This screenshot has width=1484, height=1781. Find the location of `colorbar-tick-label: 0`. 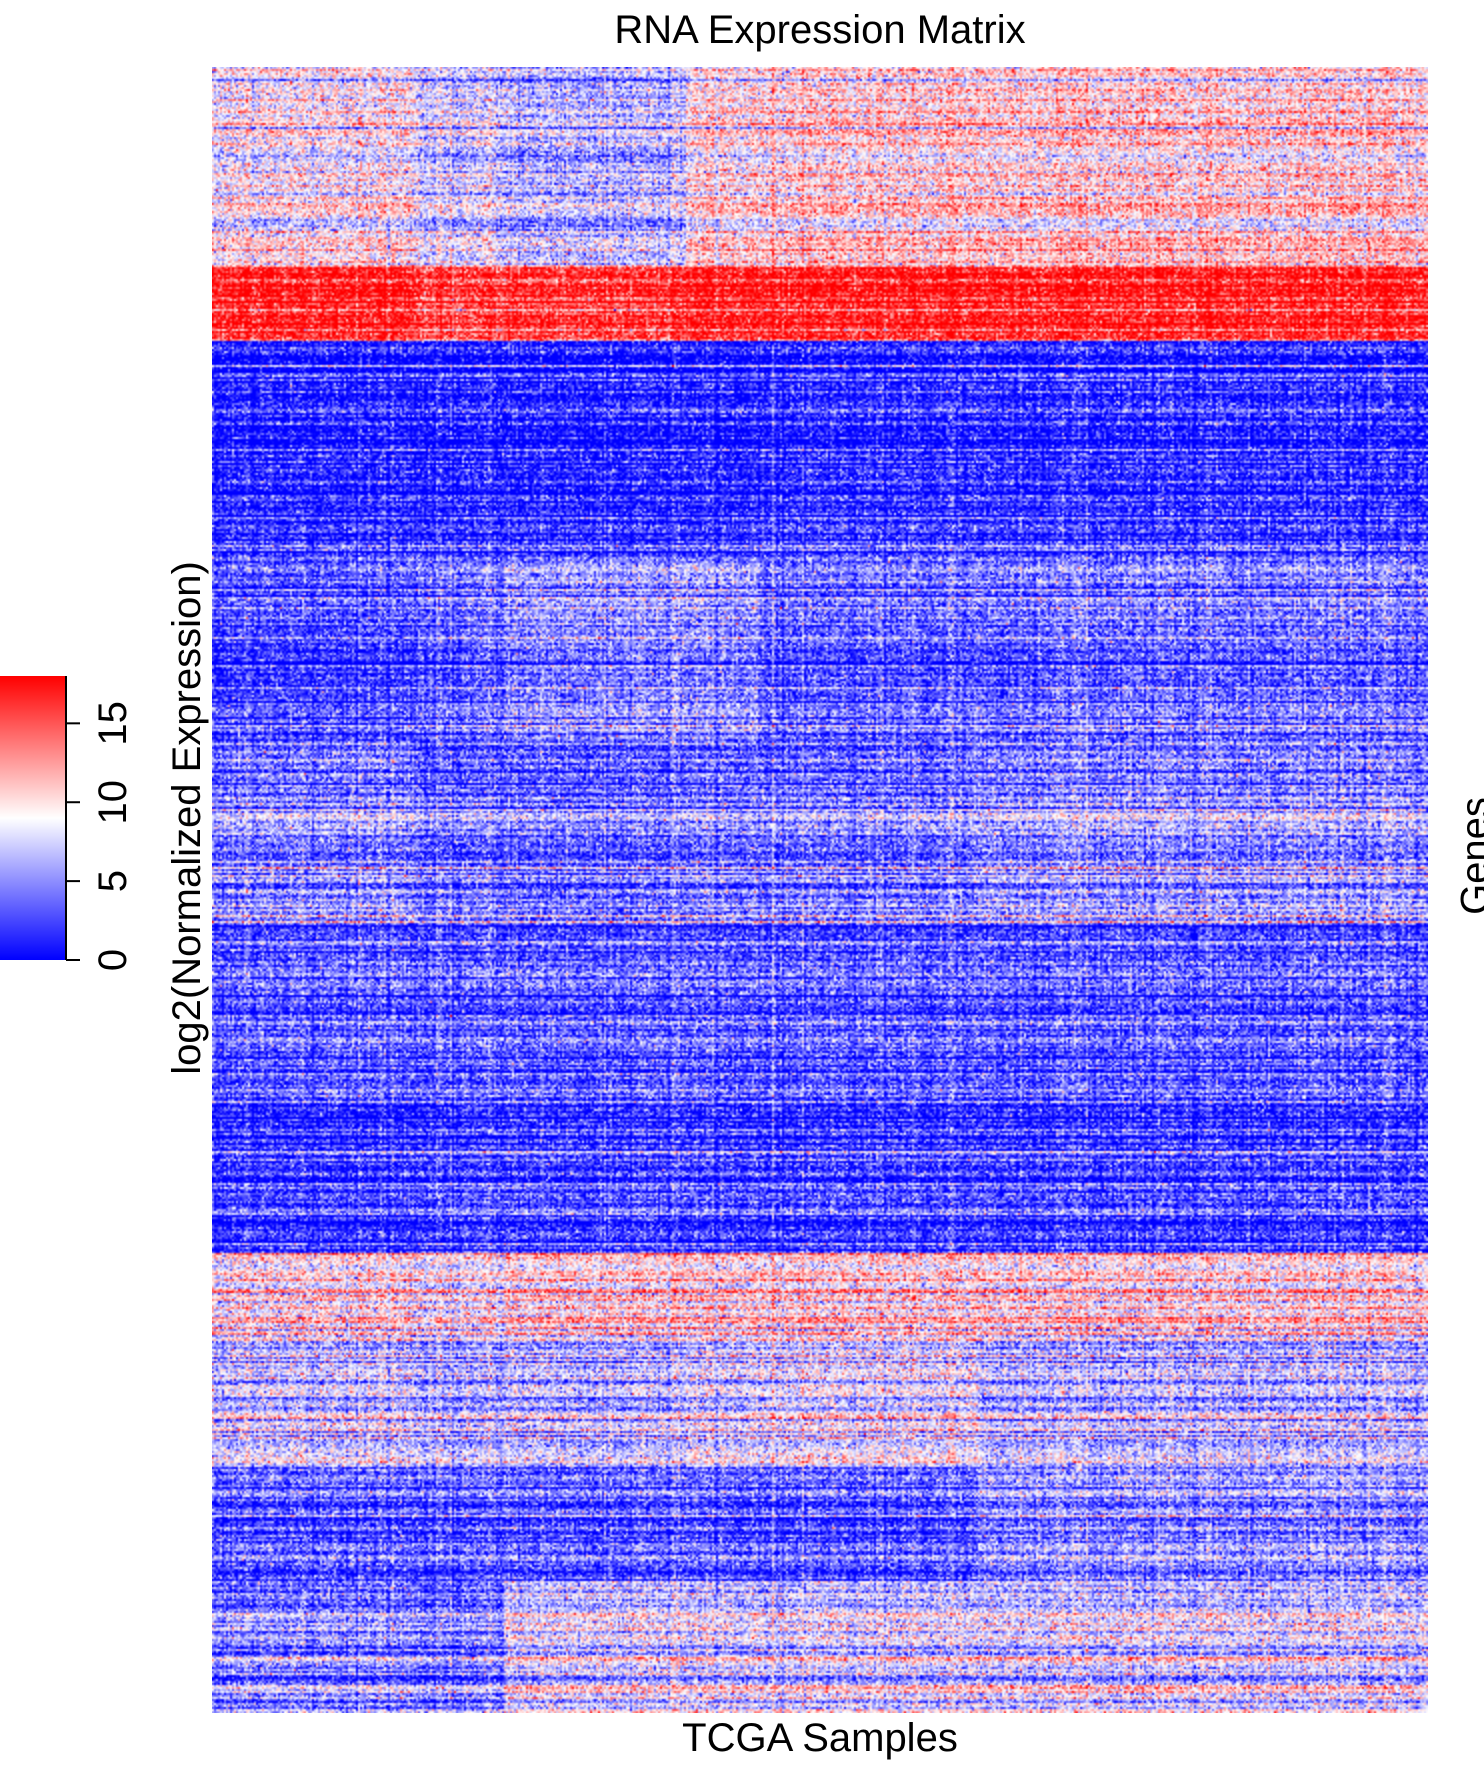

colorbar-tick-label: 0 is located at coordinates (113, 960).